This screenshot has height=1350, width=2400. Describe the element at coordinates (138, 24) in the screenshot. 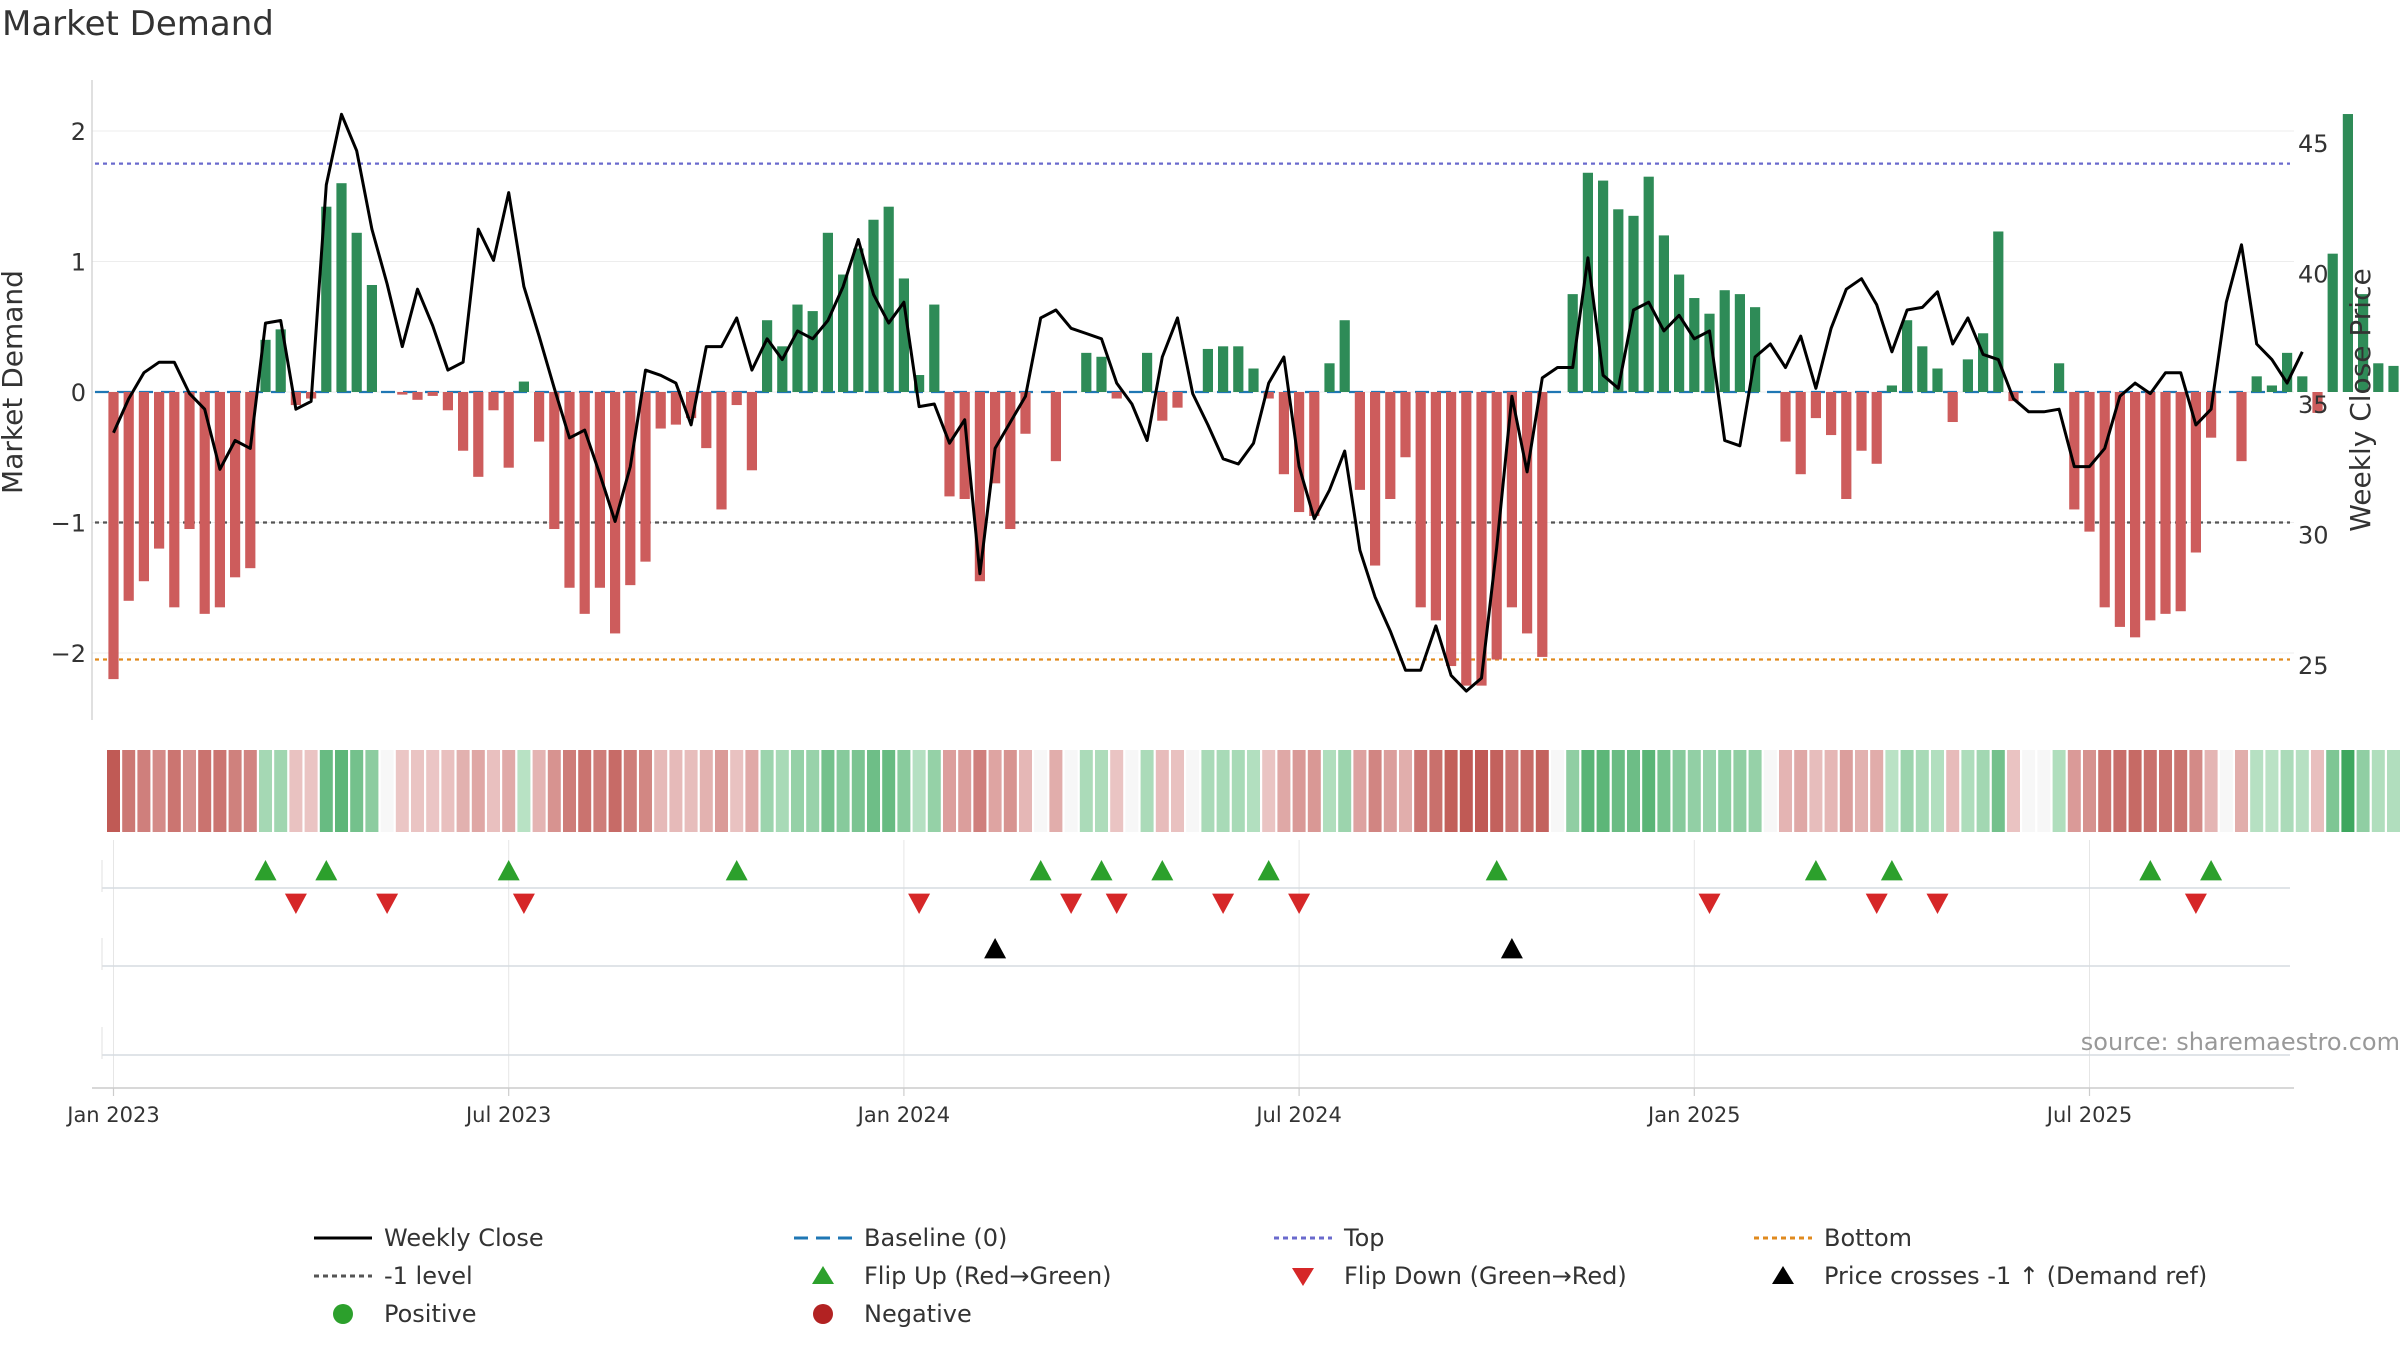

I see `chart-title: Market Demand` at that location.